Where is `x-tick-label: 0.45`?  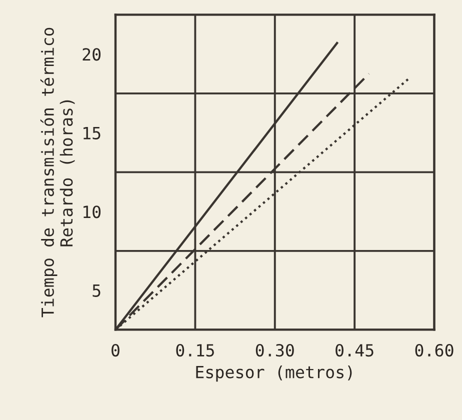 x-tick-label: 0.45 is located at coordinates (355, 350).